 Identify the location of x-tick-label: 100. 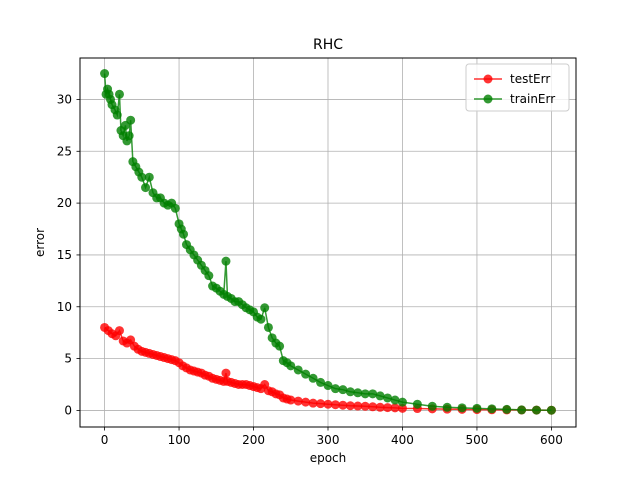
(179, 440).